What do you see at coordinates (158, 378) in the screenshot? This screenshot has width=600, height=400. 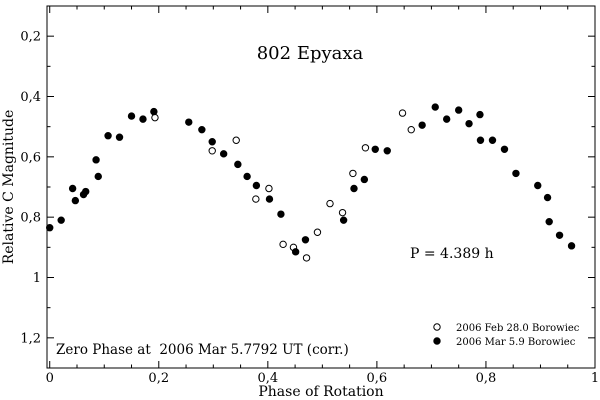 I see `x-tick-label: 0,2` at bounding box center [158, 378].